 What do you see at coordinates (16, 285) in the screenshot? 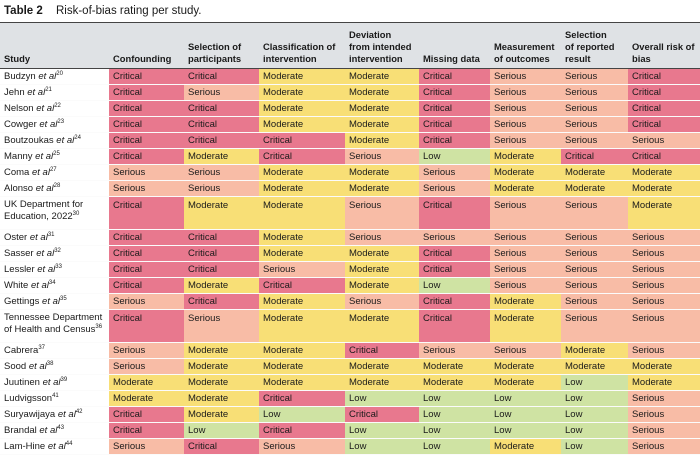
I see `study-name: White` at bounding box center [16, 285].